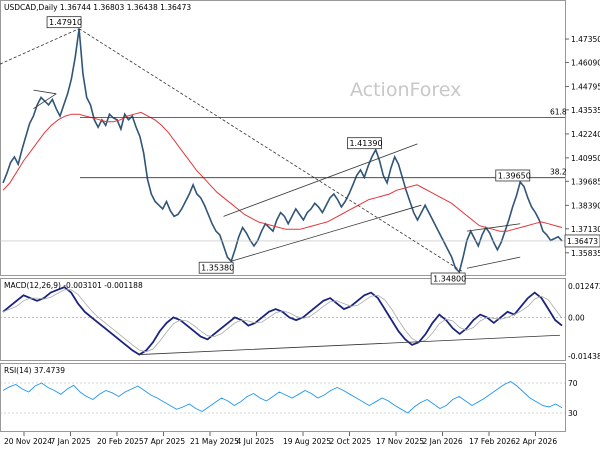 The width and height of the screenshot is (600, 450). I want to click on price-y-tick-label: 1.37130, so click(585, 229).